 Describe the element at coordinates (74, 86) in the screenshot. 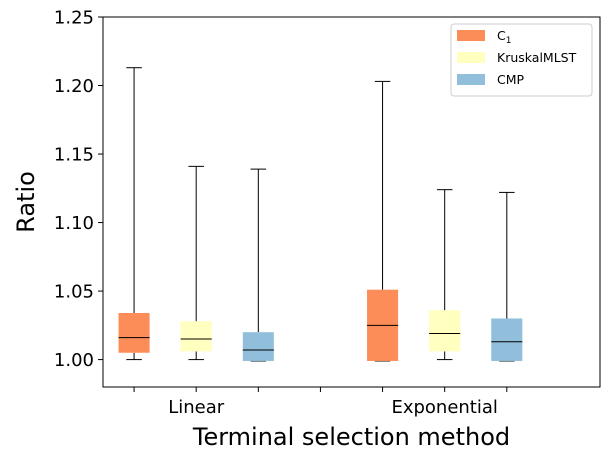

I see `y-tick-label: 1.20` at that location.